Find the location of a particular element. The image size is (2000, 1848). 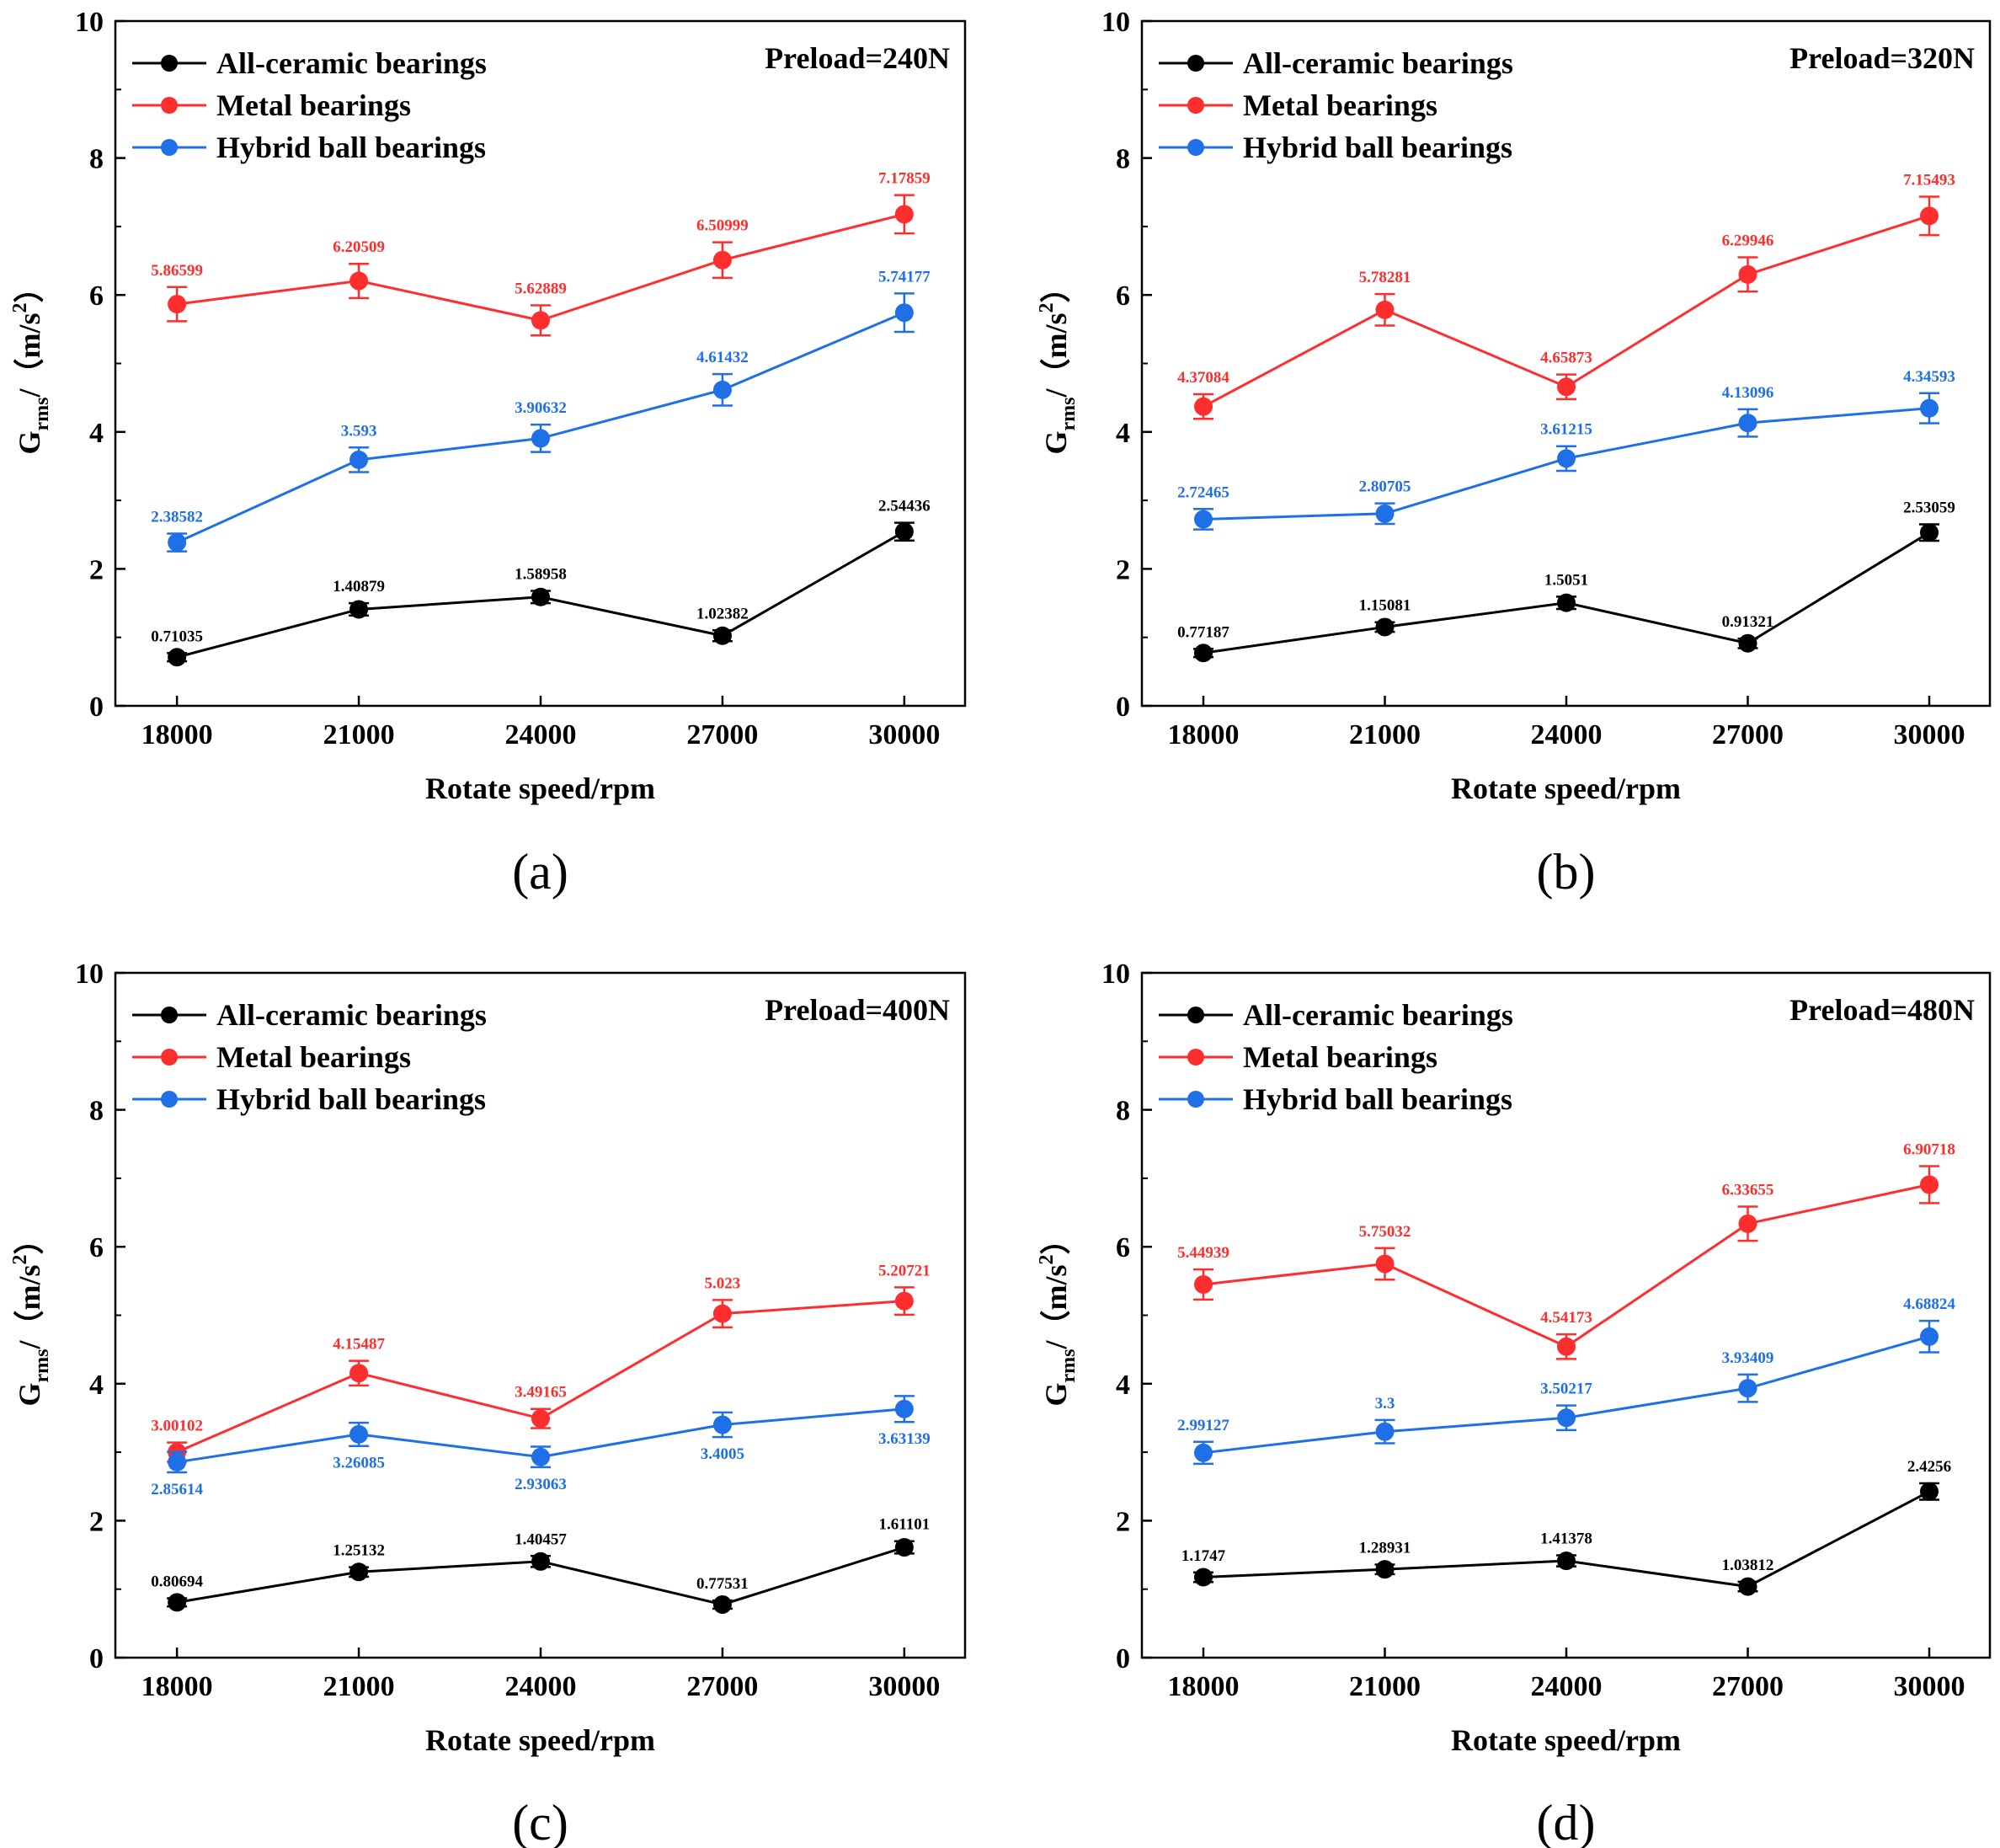

data-label: 3.26085 is located at coordinates (359, 1463).